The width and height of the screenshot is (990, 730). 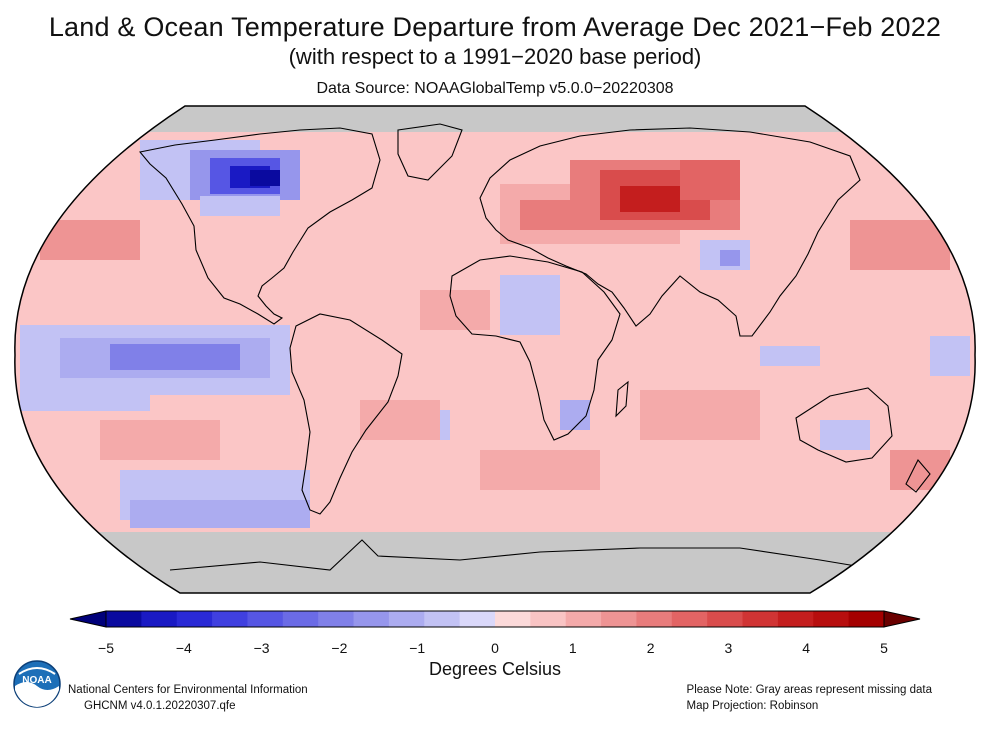 I want to click on footer-dataset: GHCNM v4.0.1.20220307.qfe, so click(x=160, y=706).